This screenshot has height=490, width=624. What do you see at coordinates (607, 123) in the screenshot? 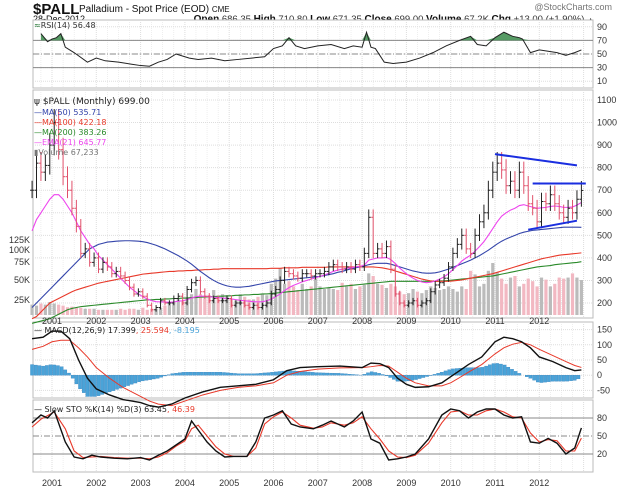
I see `price-axis-tick: 1000` at bounding box center [607, 123].